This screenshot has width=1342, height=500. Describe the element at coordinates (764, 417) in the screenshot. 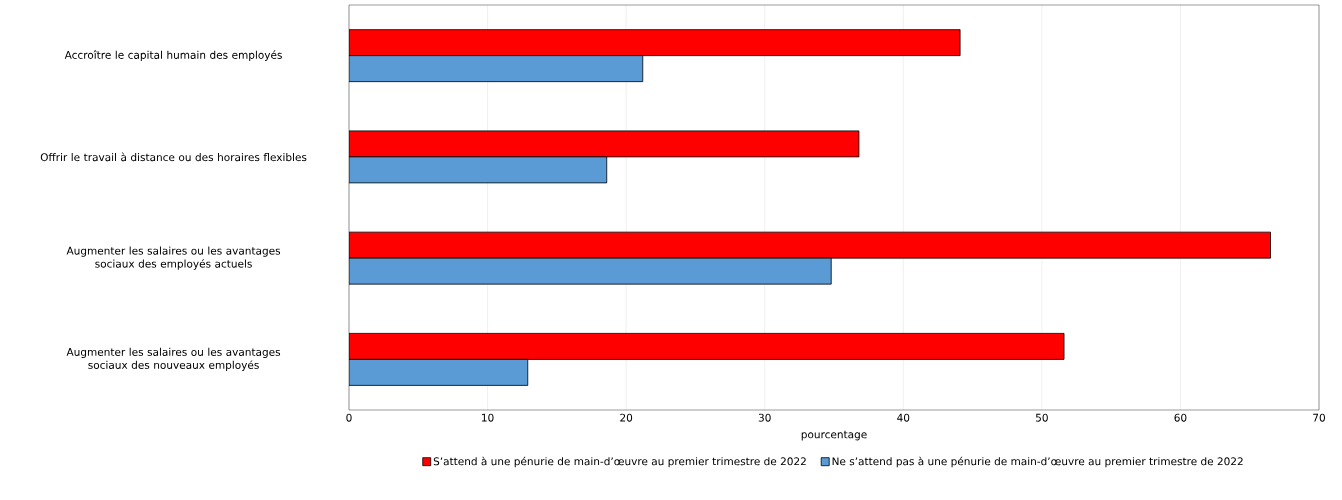

I see `x-tick-label: 30` at that location.